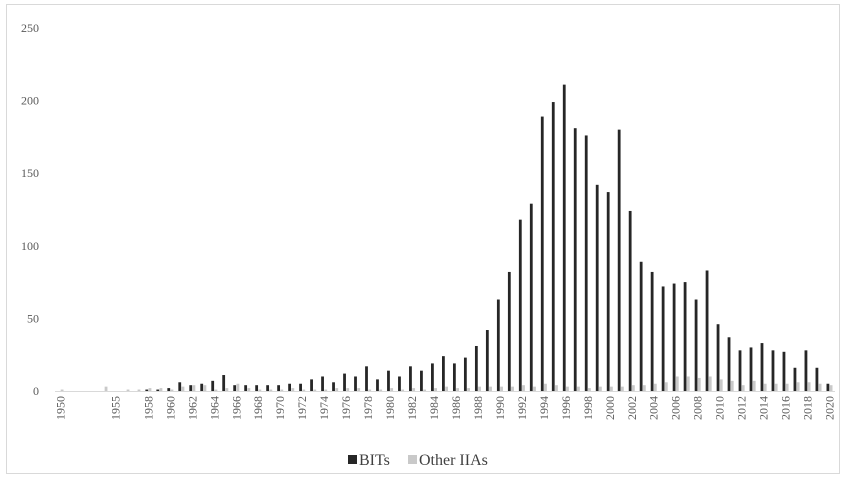  Describe the element at coordinates (740, 370) in the screenshot. I see `bar-bits-2012` at that location.